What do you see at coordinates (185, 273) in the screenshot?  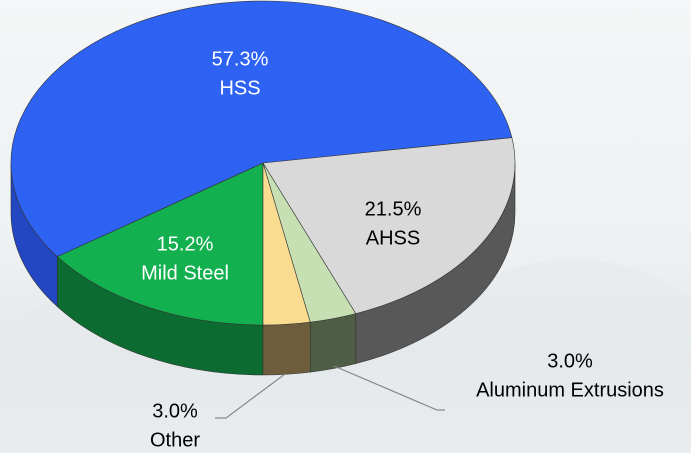 I see `category-label: Mild Steel` at bounding box center [185, 273].